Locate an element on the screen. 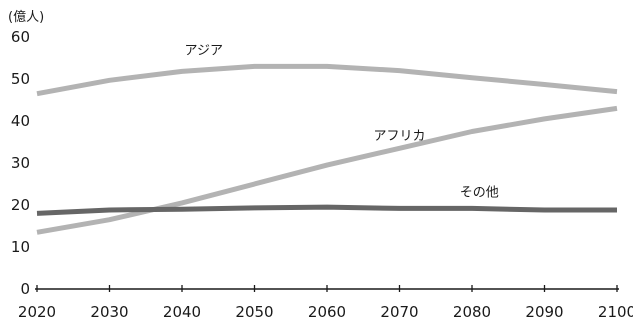 Image resolution: width=633 pixels, height=325 pixels. x-axis is located at coordinates (327, 288).